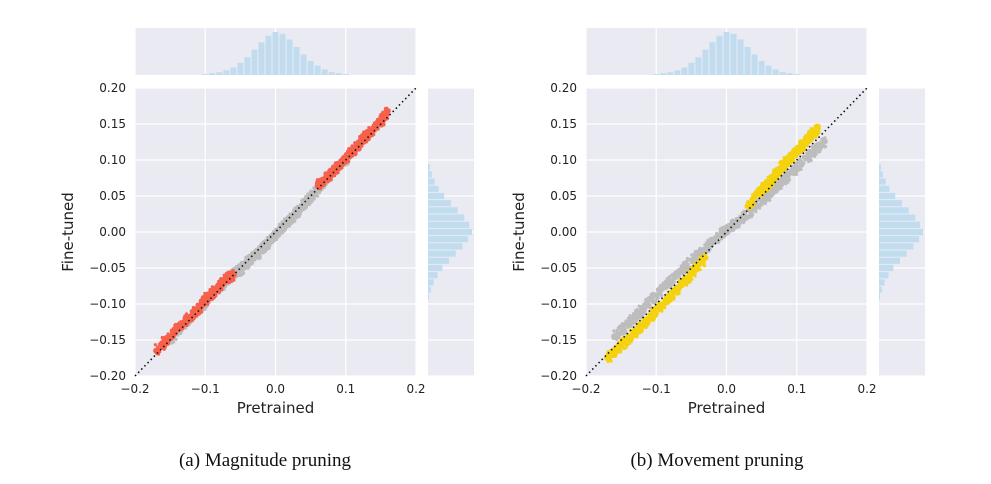 The height and width of the screenshot is (484, 991). I want to click on y-axis-label: Fine-tuned, so click(68, 232).